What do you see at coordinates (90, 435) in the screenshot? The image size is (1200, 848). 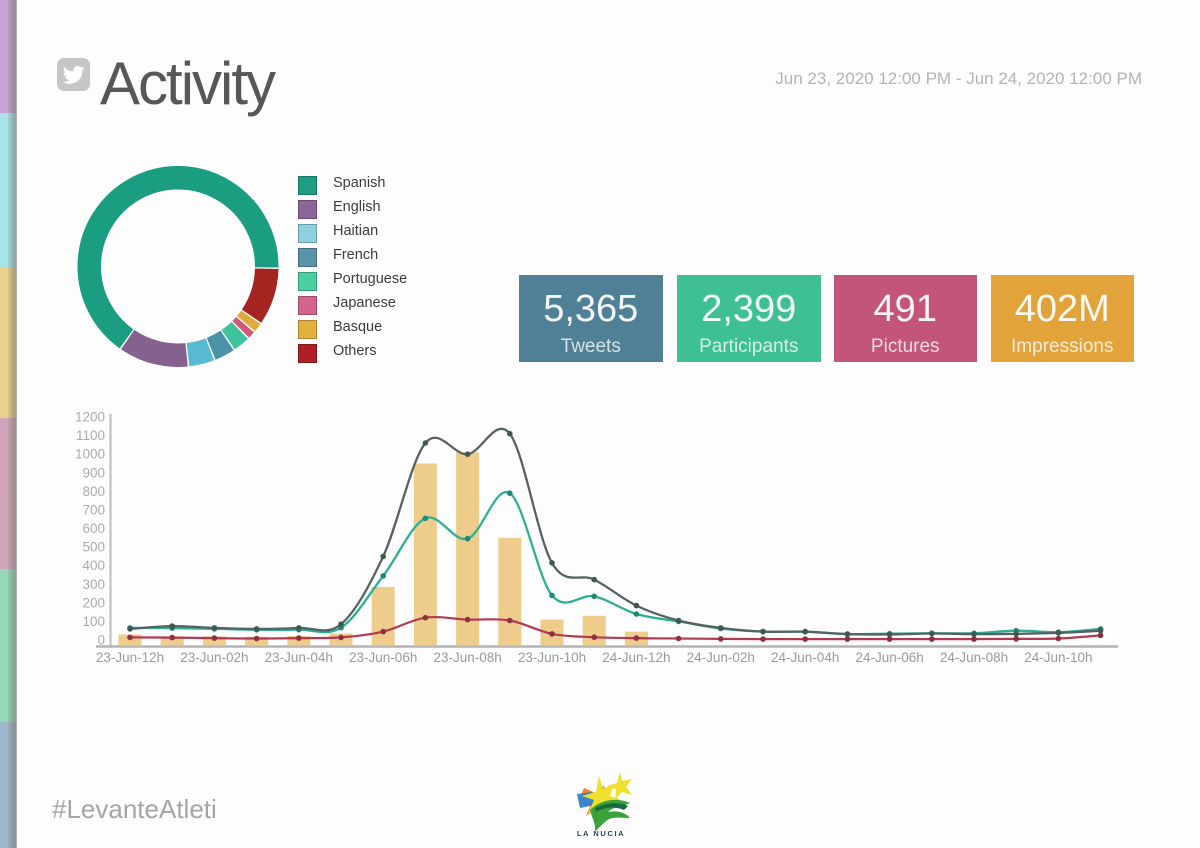 I see `svg-text: 1100` at bounding box center [90, 435].